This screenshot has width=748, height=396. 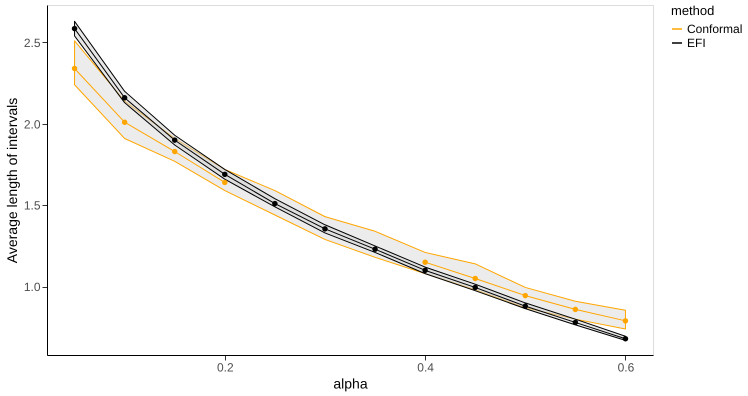 I want to click on x-tick-label: 0.6, so click(x=626, y=367).